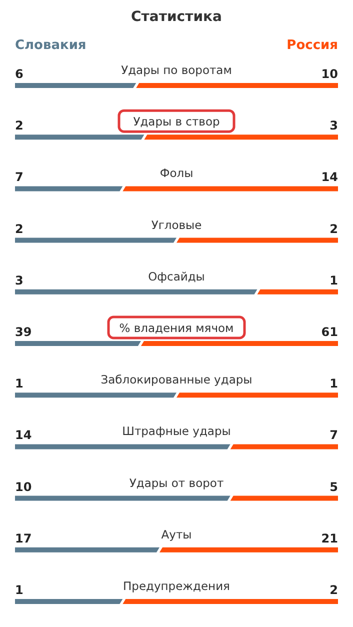  I want to click on data-label: 5, so click(334, 487).